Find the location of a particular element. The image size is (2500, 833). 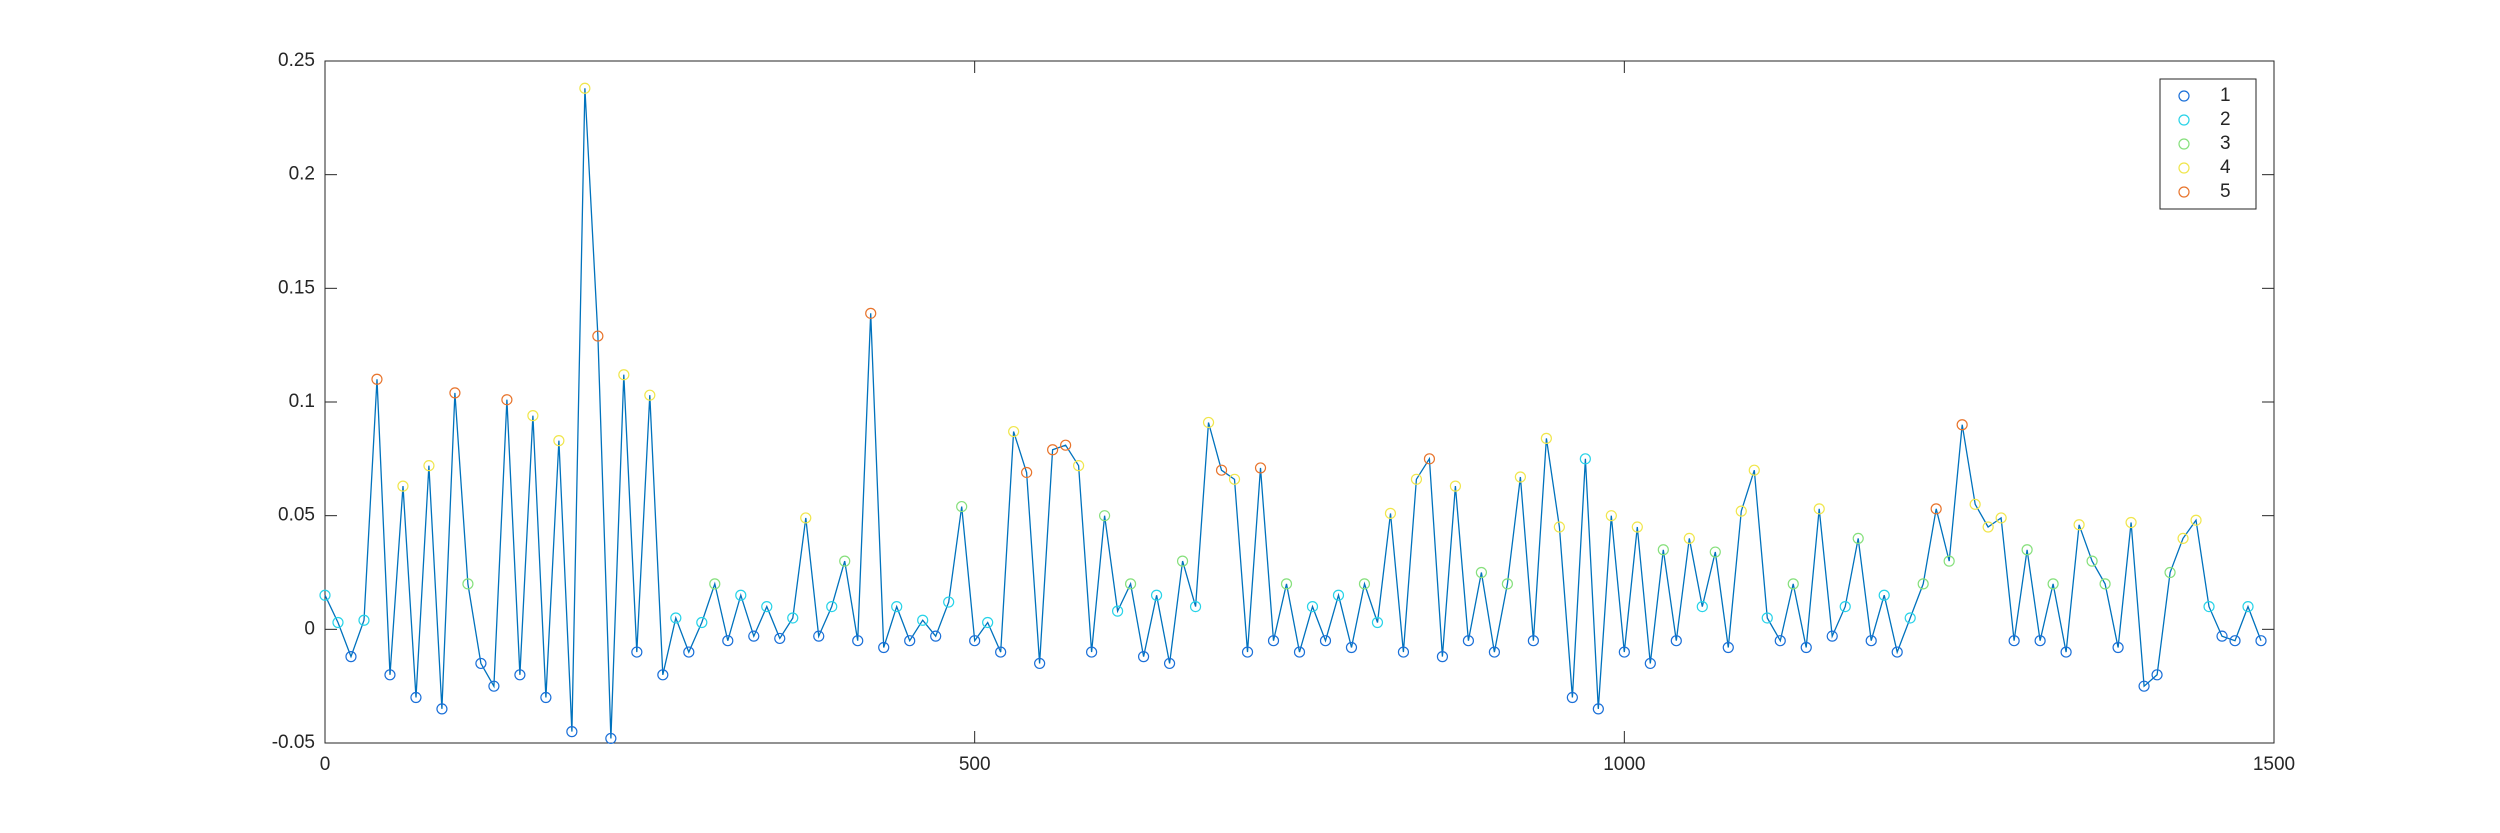

y-tick-label: -0.05 is located at coordinates (293, 742).